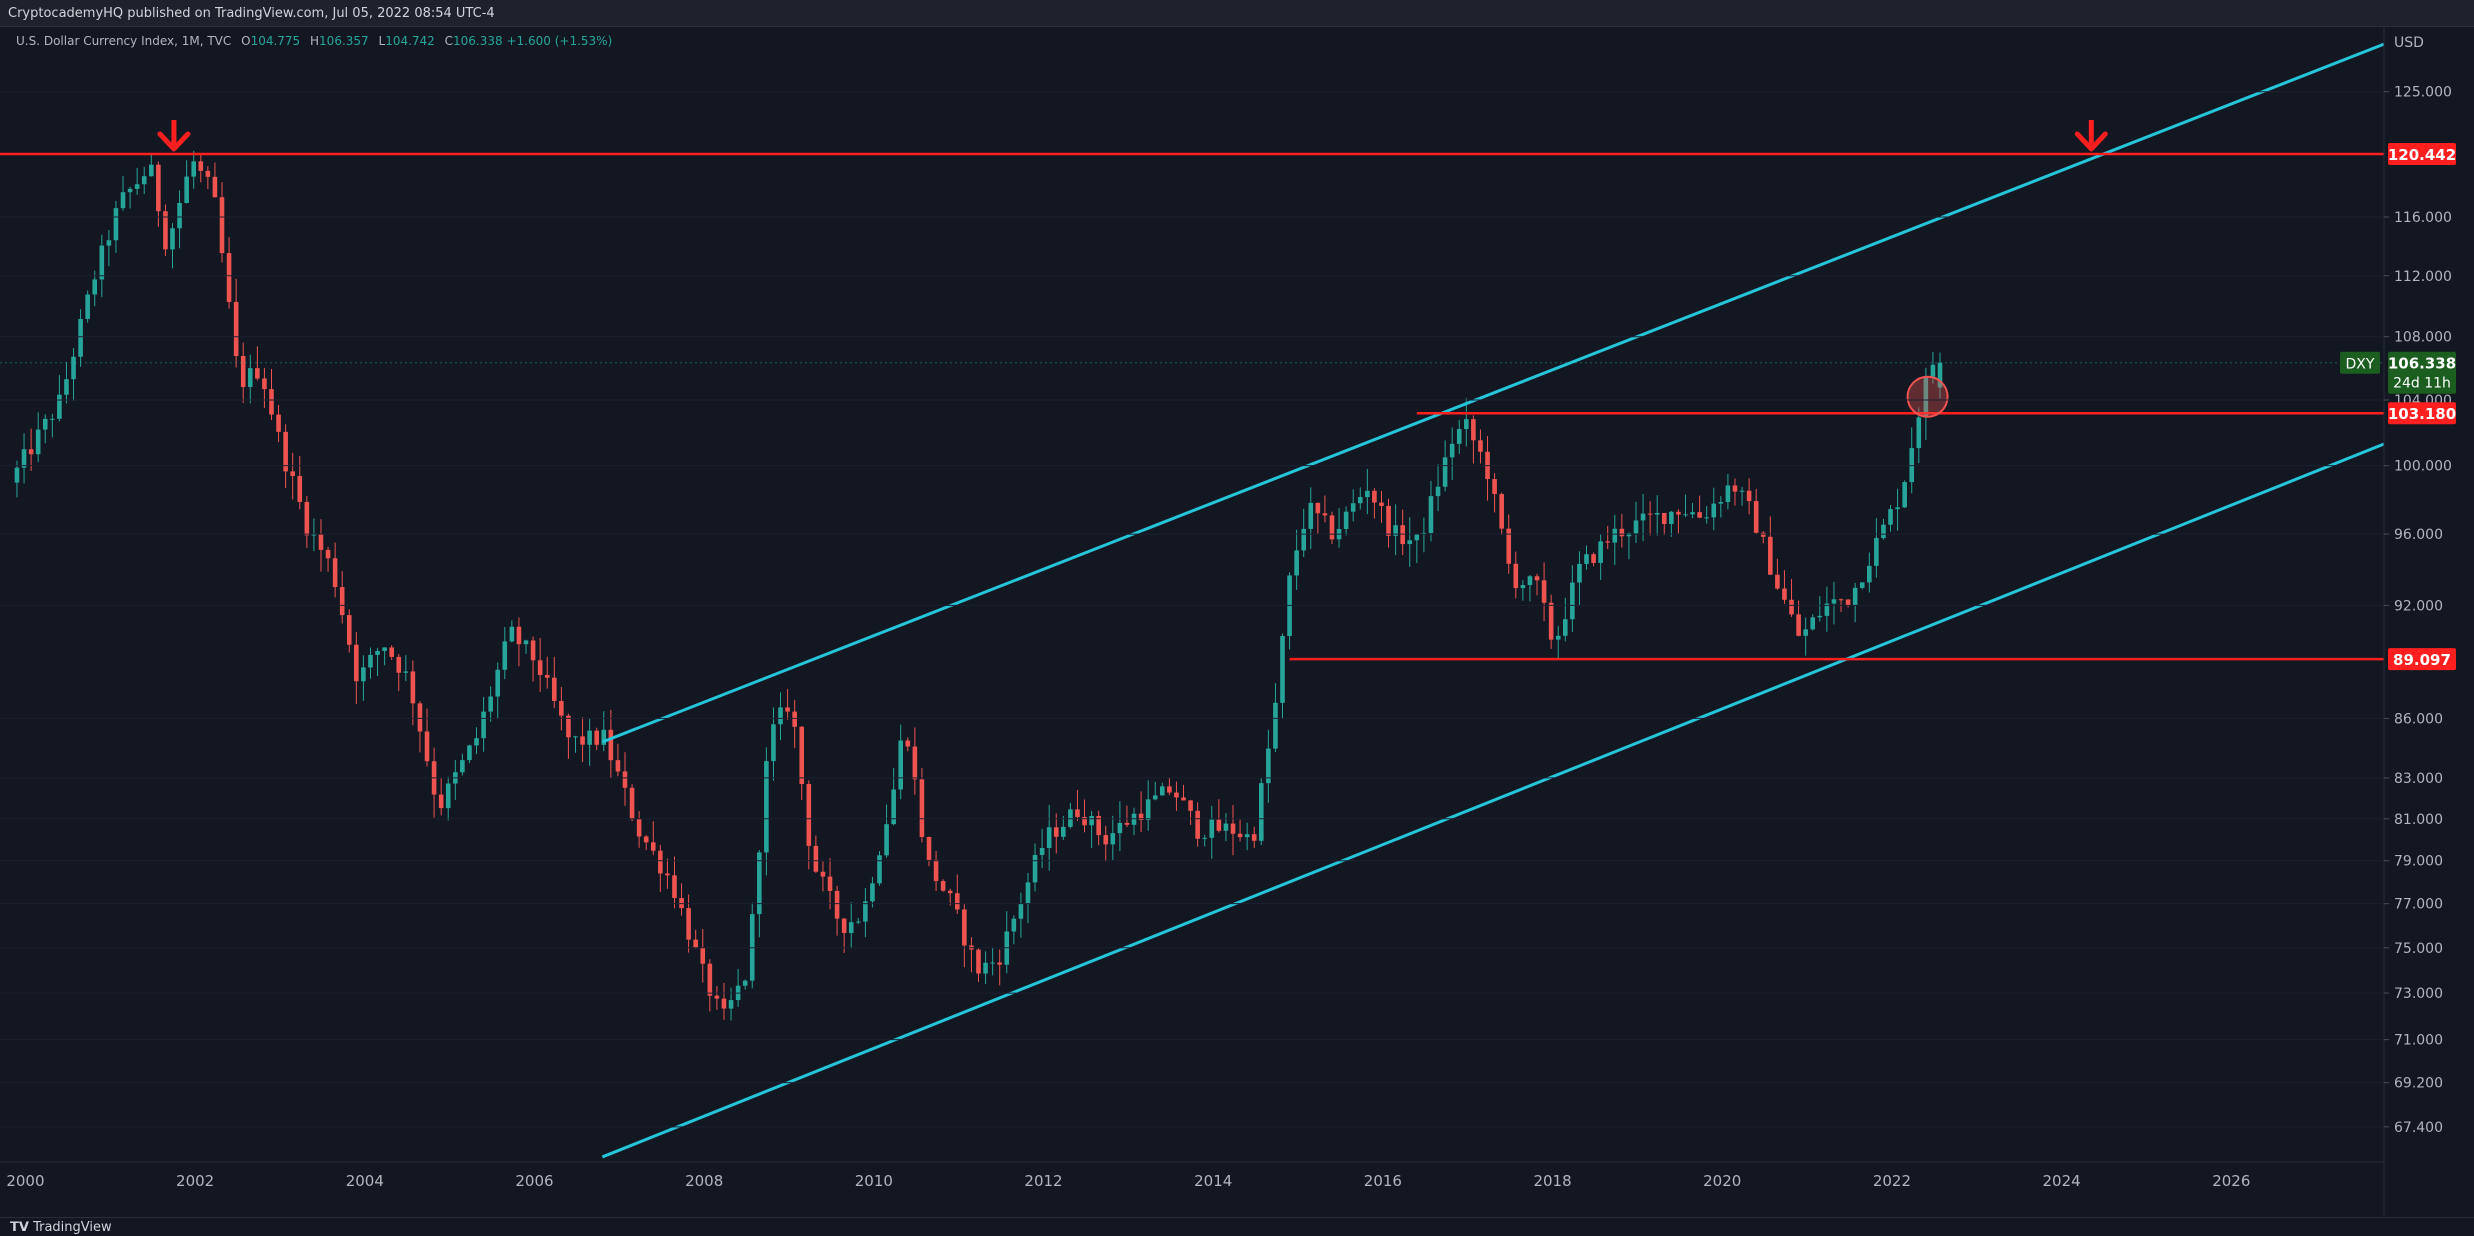 The width and height of the screenshot is (2474, 1236). I want to click on level-badge, so click(2422, 659).